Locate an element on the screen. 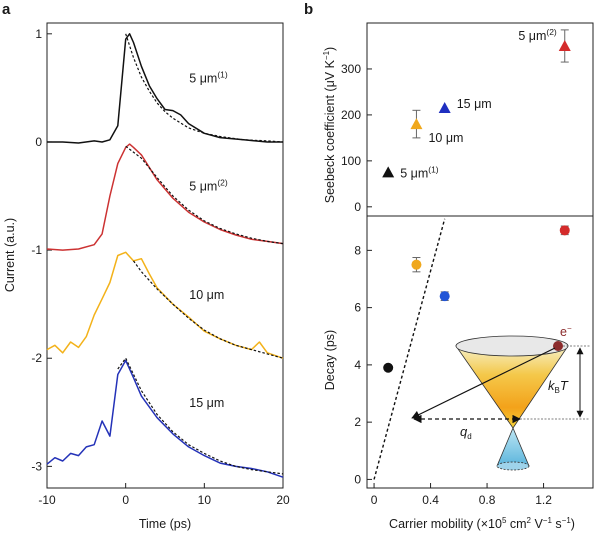  trace-label-sup: (1) is located at coordinates (222, 74).